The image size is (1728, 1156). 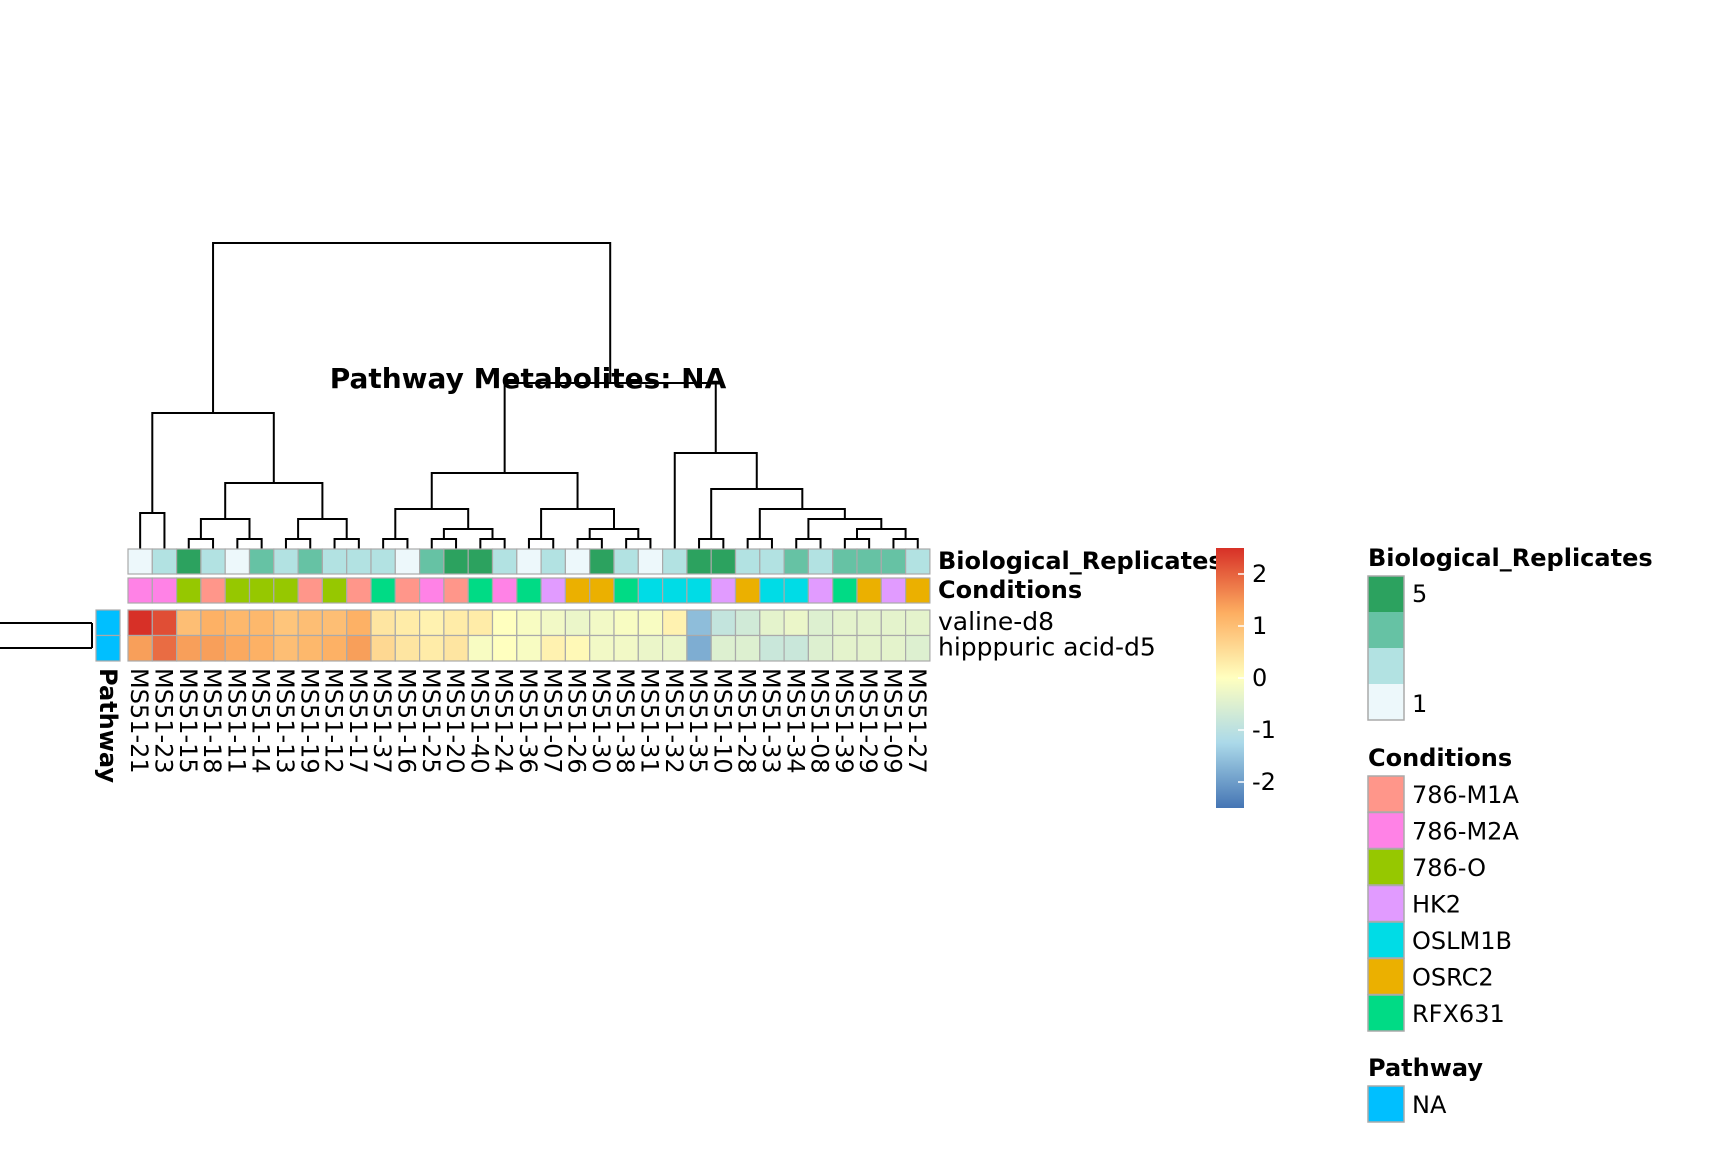 I want to click on column-label: MS51-20, so click(x=455, y=721).